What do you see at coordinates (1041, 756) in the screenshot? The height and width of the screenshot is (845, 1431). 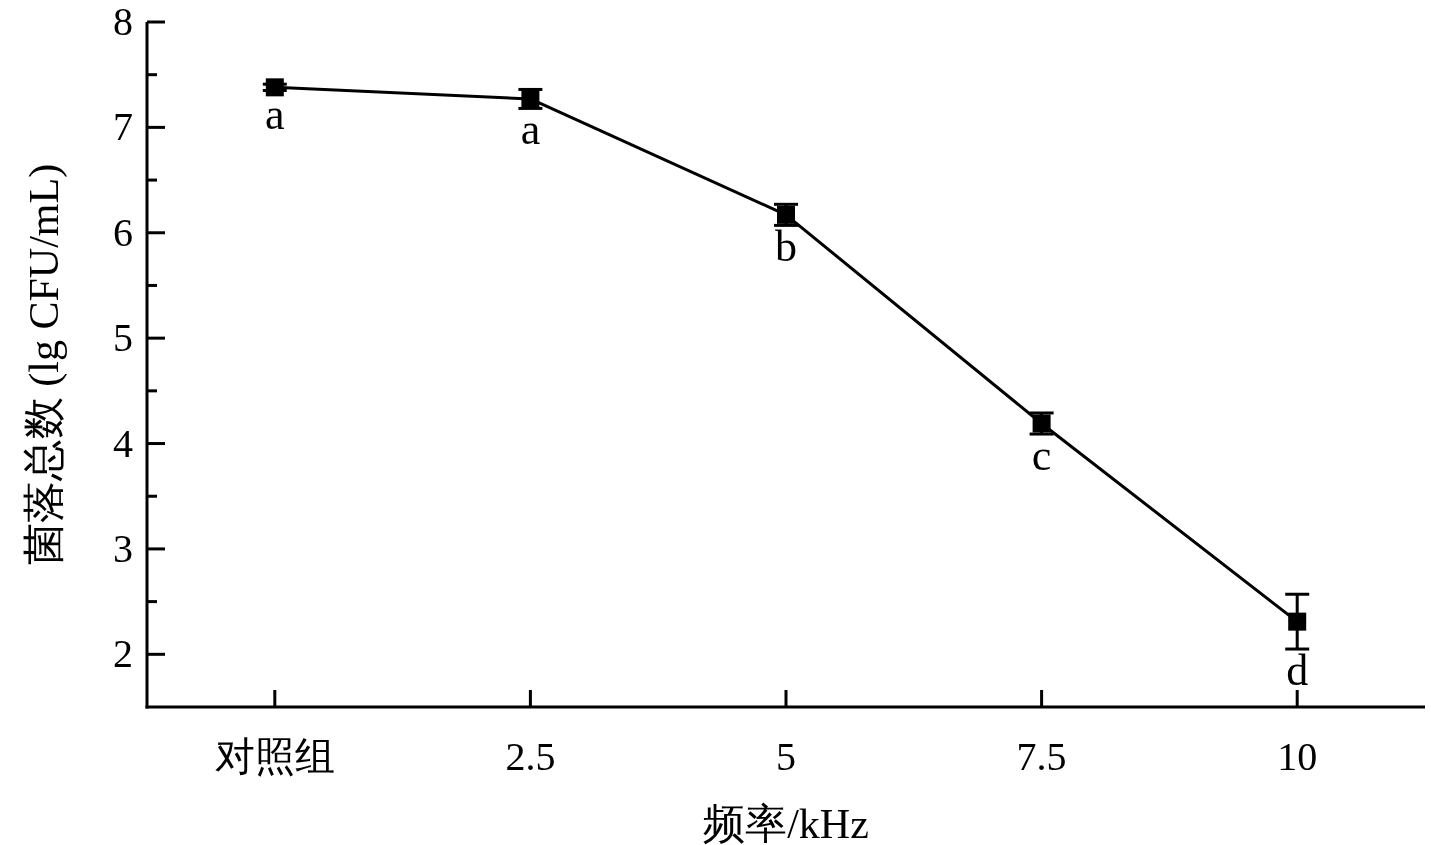 I see `x-tick-label: 7.5` at bounding box center [1041, 756].